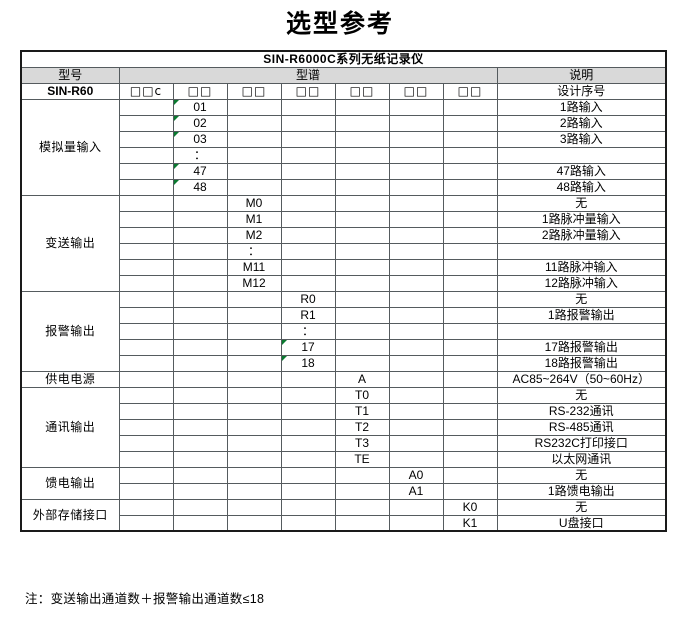  I want to click on description-cell-4-4: 以太网通讯, so click(581, 459).